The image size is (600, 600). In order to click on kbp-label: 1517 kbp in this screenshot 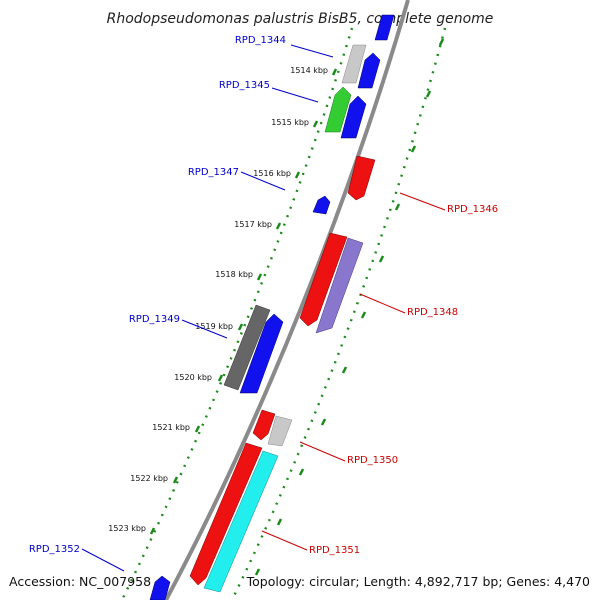, I will do `click(253, 224)`.